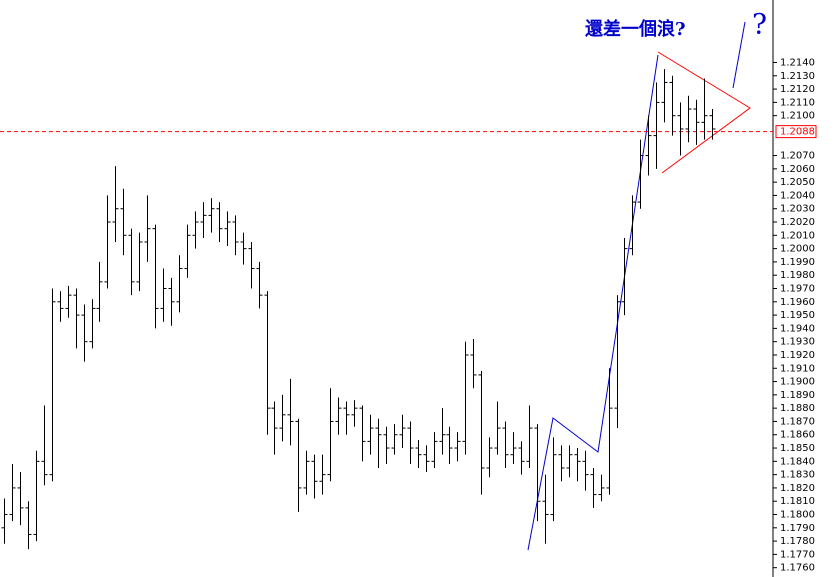 The width and height of the screenshot is (834, 577). What do you see at coordinates (797, 222) in the screenshot?
I see `y-tick-label: 1.2020` at bounding box center [797, 222].